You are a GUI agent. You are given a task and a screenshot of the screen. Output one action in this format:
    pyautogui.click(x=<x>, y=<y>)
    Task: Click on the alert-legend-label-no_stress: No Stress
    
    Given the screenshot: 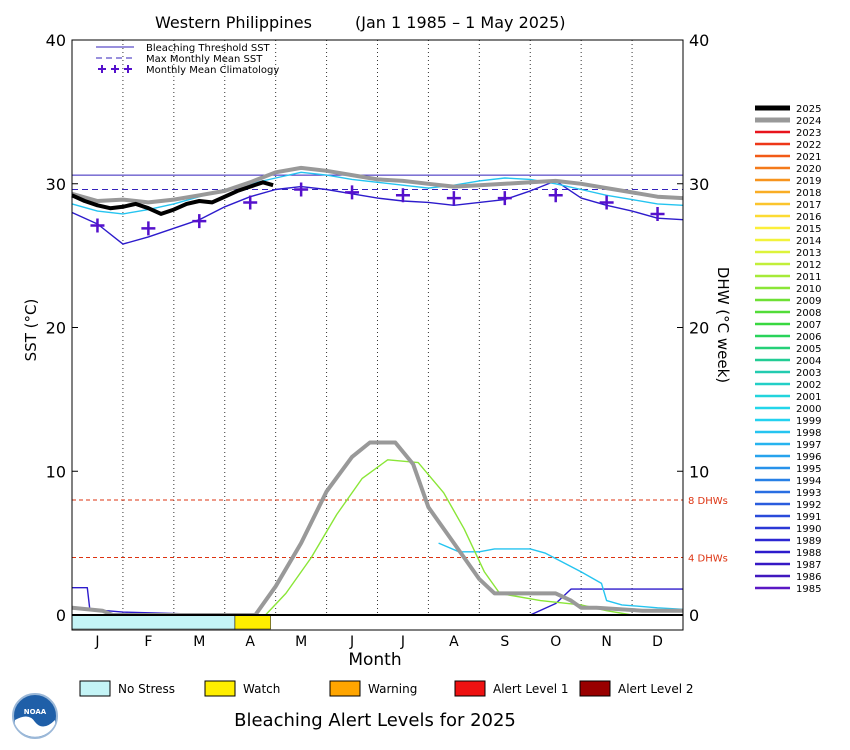 What is the action you would take?
    pyautogui.click(x=146, y=689)
    